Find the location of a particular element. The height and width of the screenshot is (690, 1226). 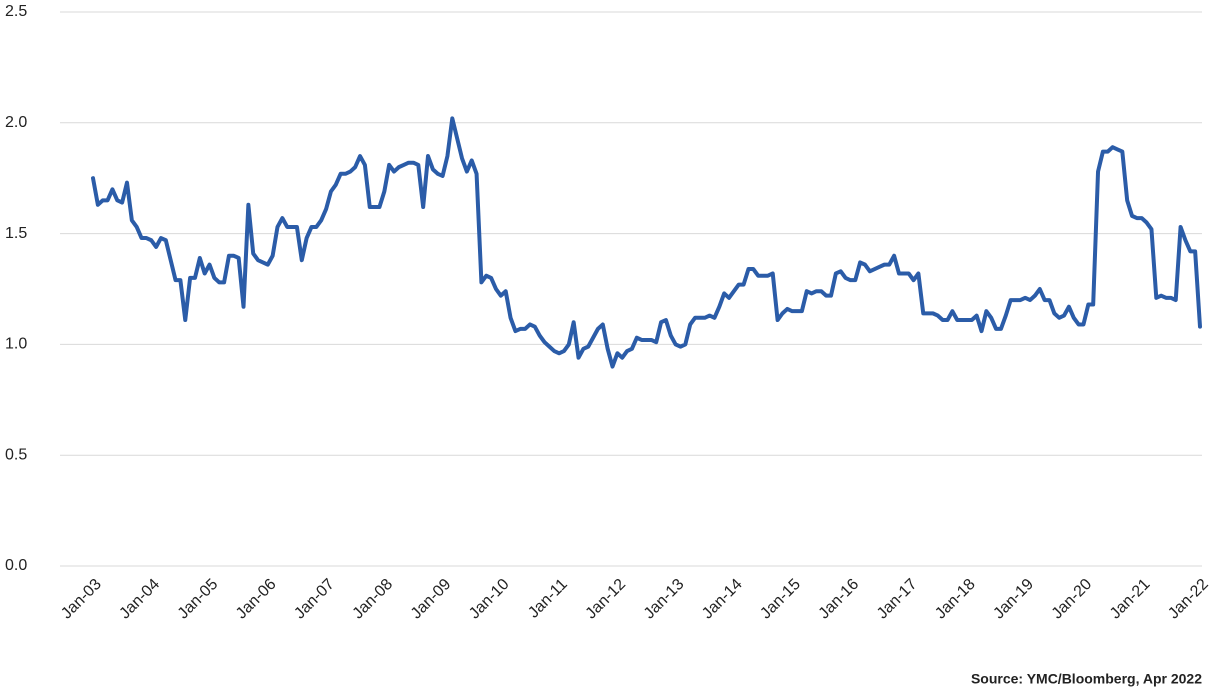

x-tick-label: Jan-11 is located at coordinates (548, 599).